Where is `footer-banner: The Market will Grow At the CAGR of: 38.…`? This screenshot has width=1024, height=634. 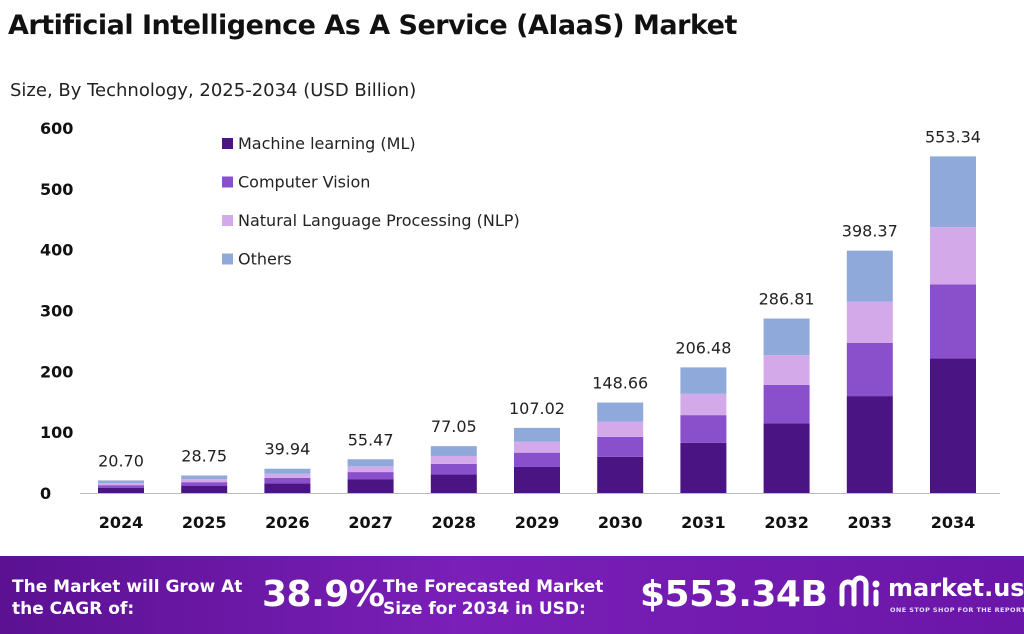 footer-banner: The Market will Grow At the CAGR of: 38.… is located at coordinates (512, 595).